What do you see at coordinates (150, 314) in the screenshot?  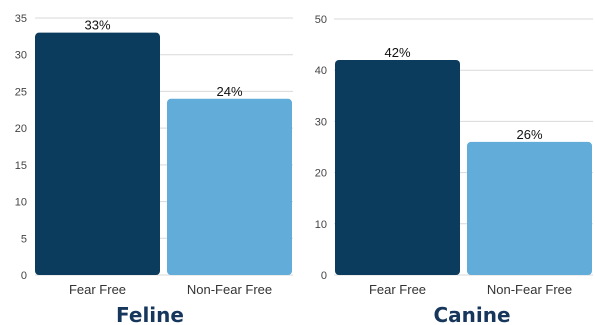 I see `chart-title: Feline` at bounding box center [150, 314].